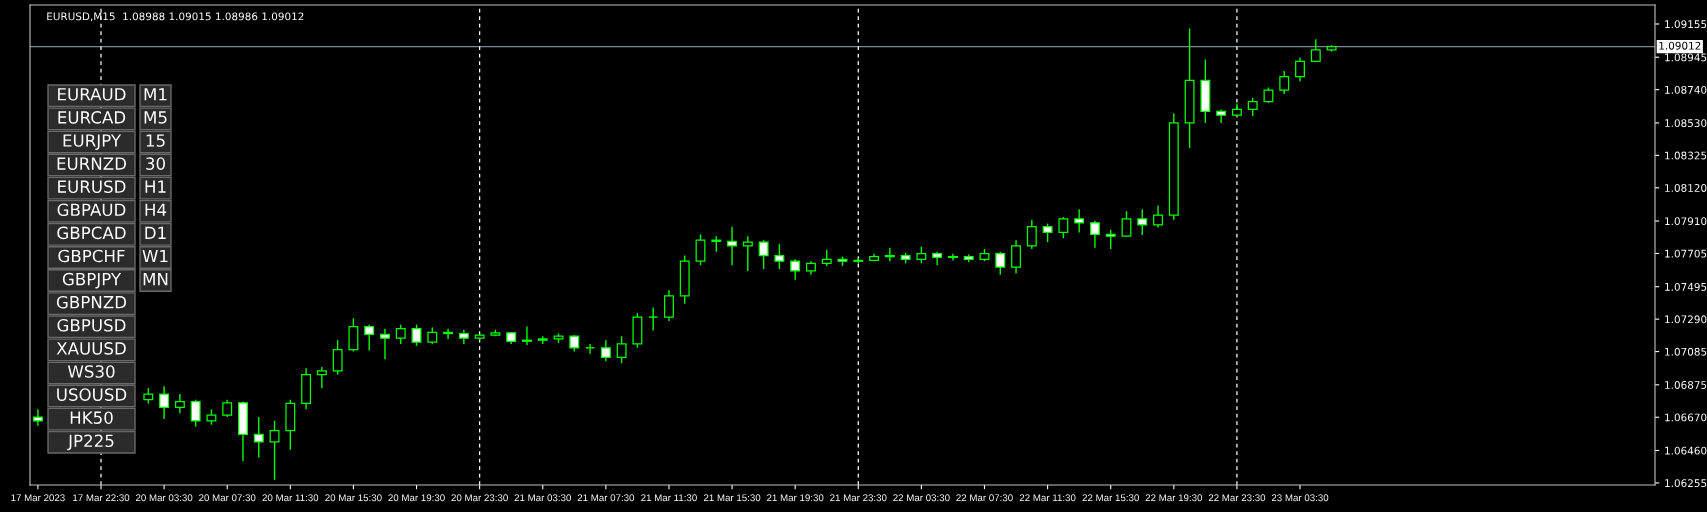 The image size is (1707, 512). Describe the element at coordinates (1686, 57) in the screenshot. I see `y-tick-label: 1.08945` at that location.